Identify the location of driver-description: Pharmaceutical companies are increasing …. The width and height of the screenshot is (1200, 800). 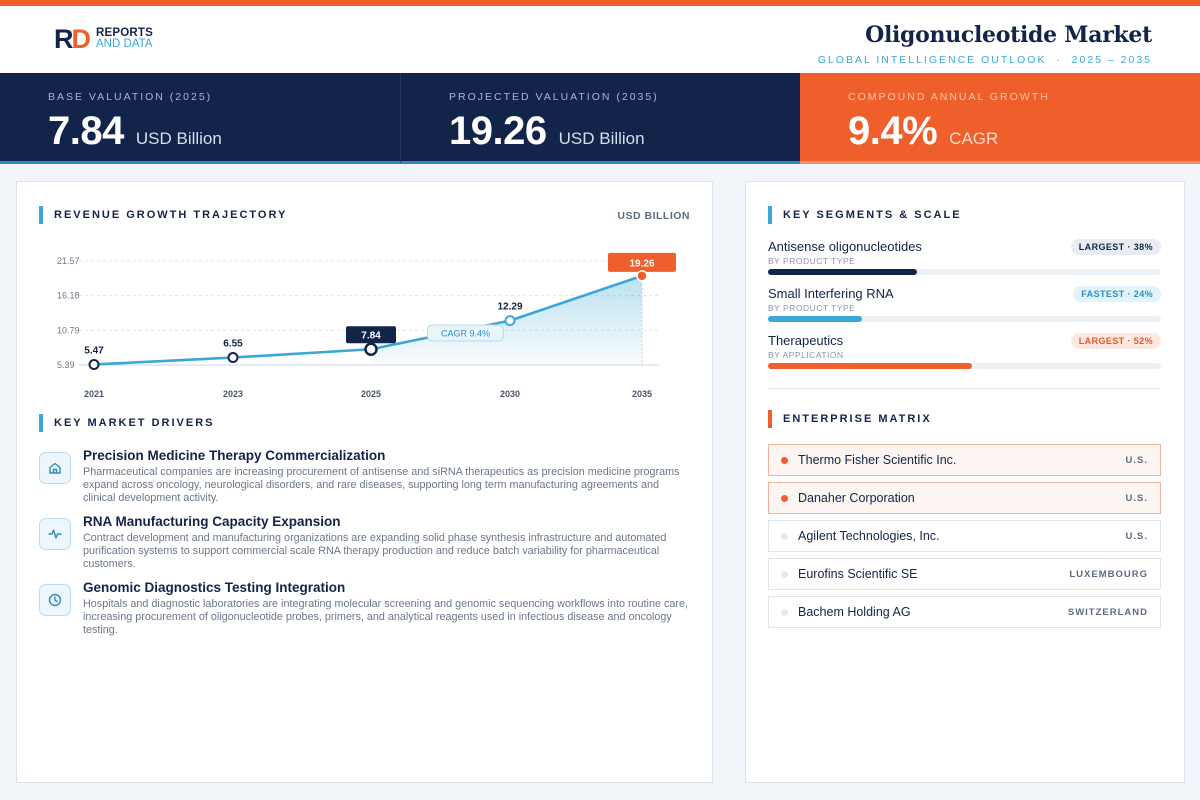
(381, 485).